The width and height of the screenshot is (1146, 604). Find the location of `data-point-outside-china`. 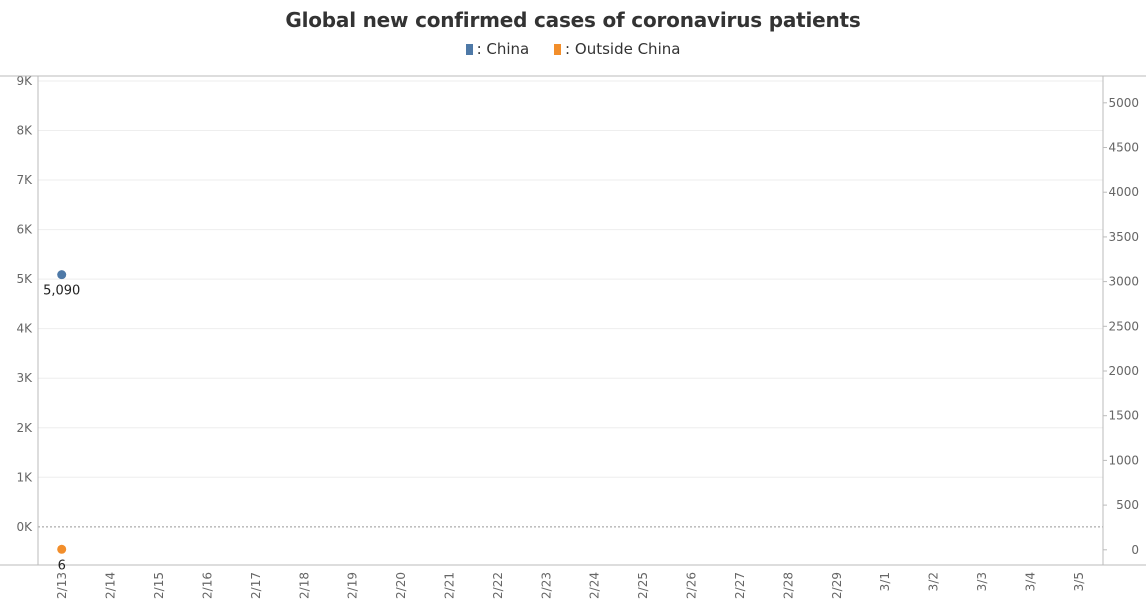

data-point-outside-china is located at coordinates (62, 549).